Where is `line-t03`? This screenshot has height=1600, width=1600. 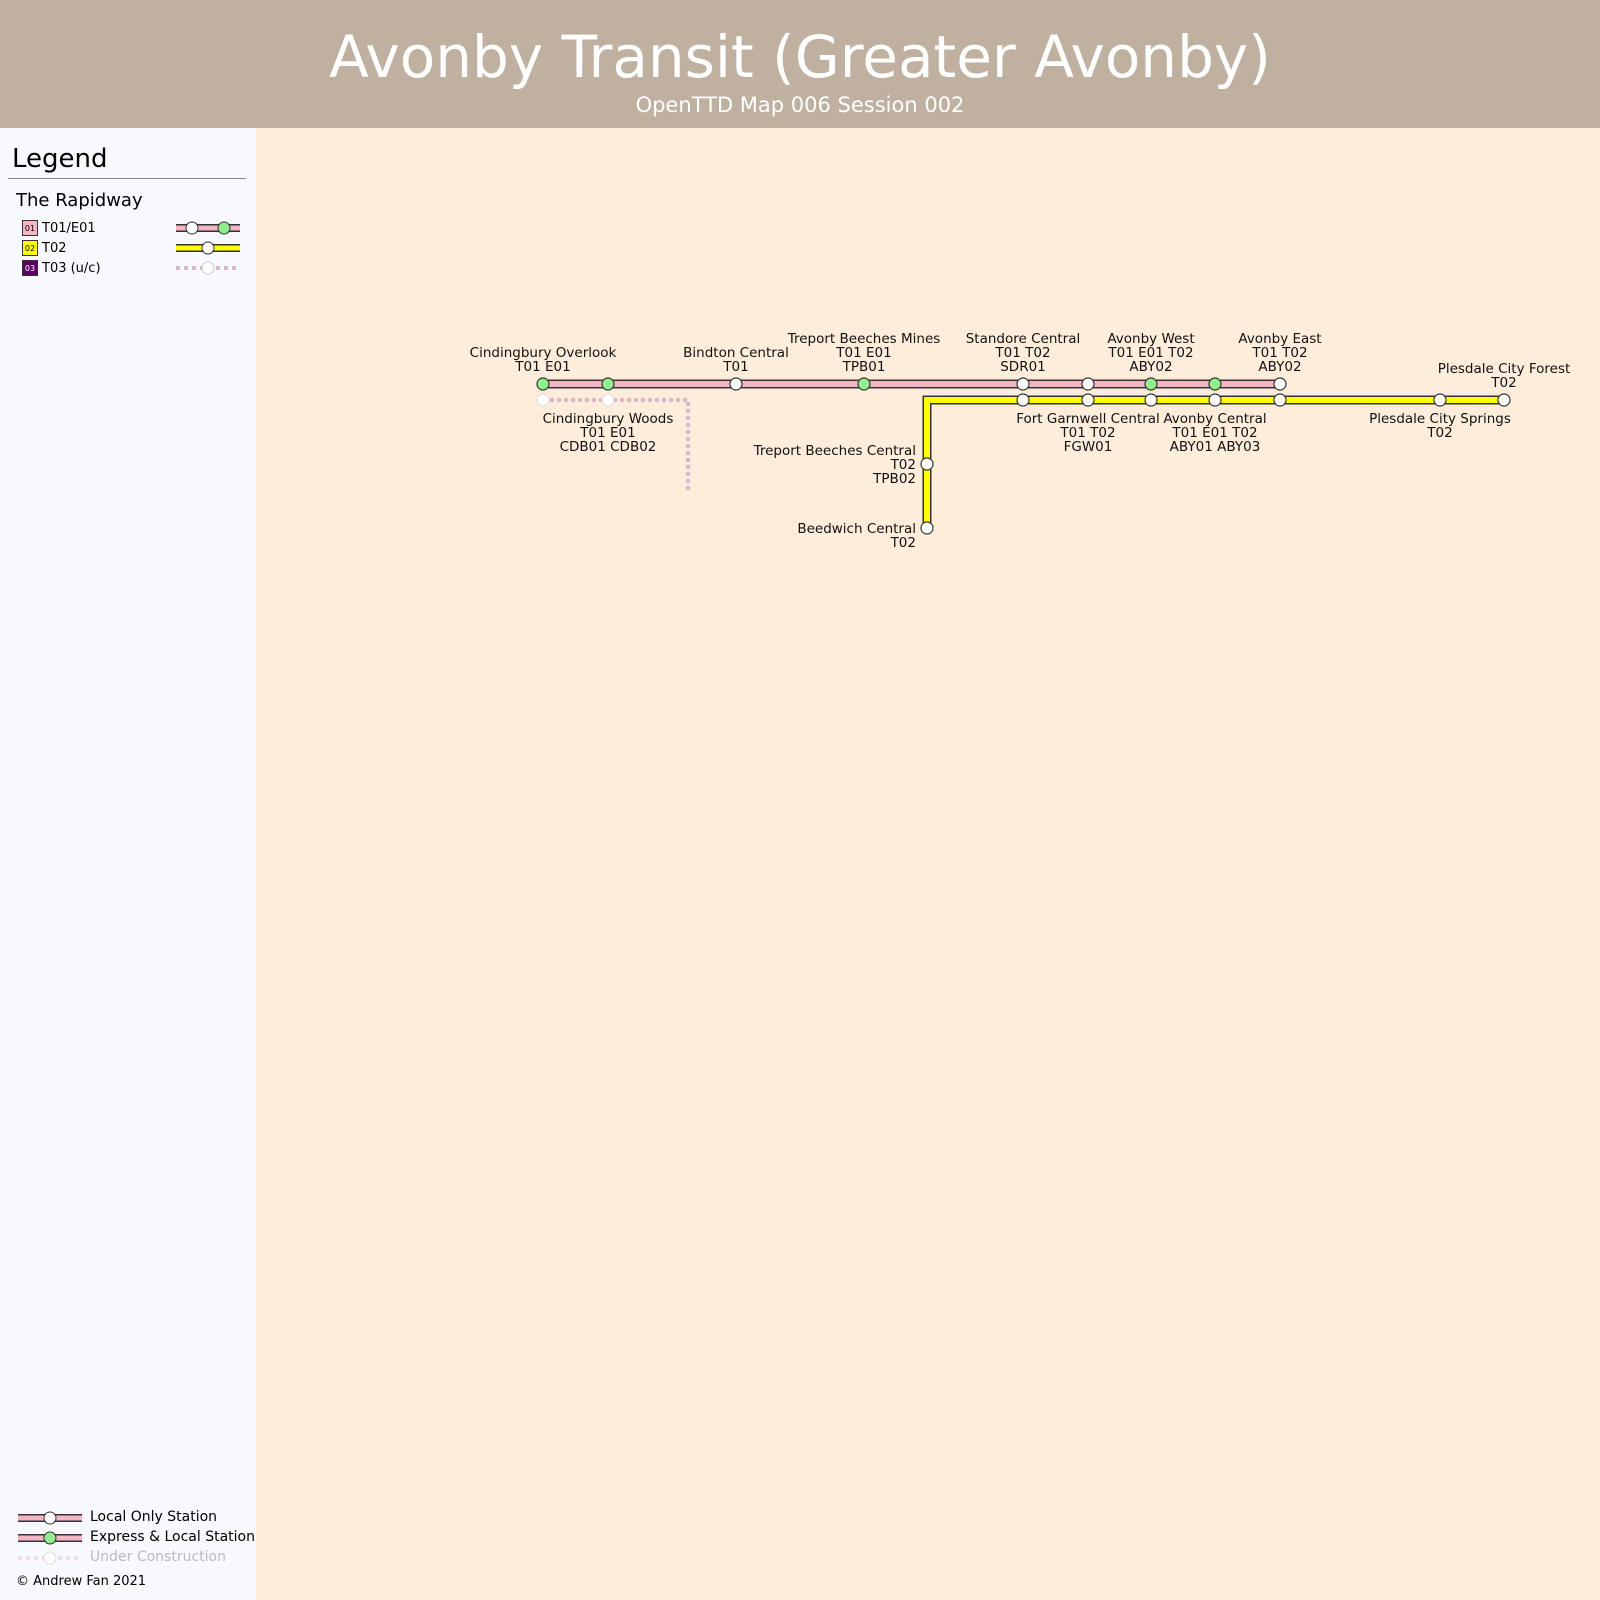 line-t03 is located at coordinates (616, 445).